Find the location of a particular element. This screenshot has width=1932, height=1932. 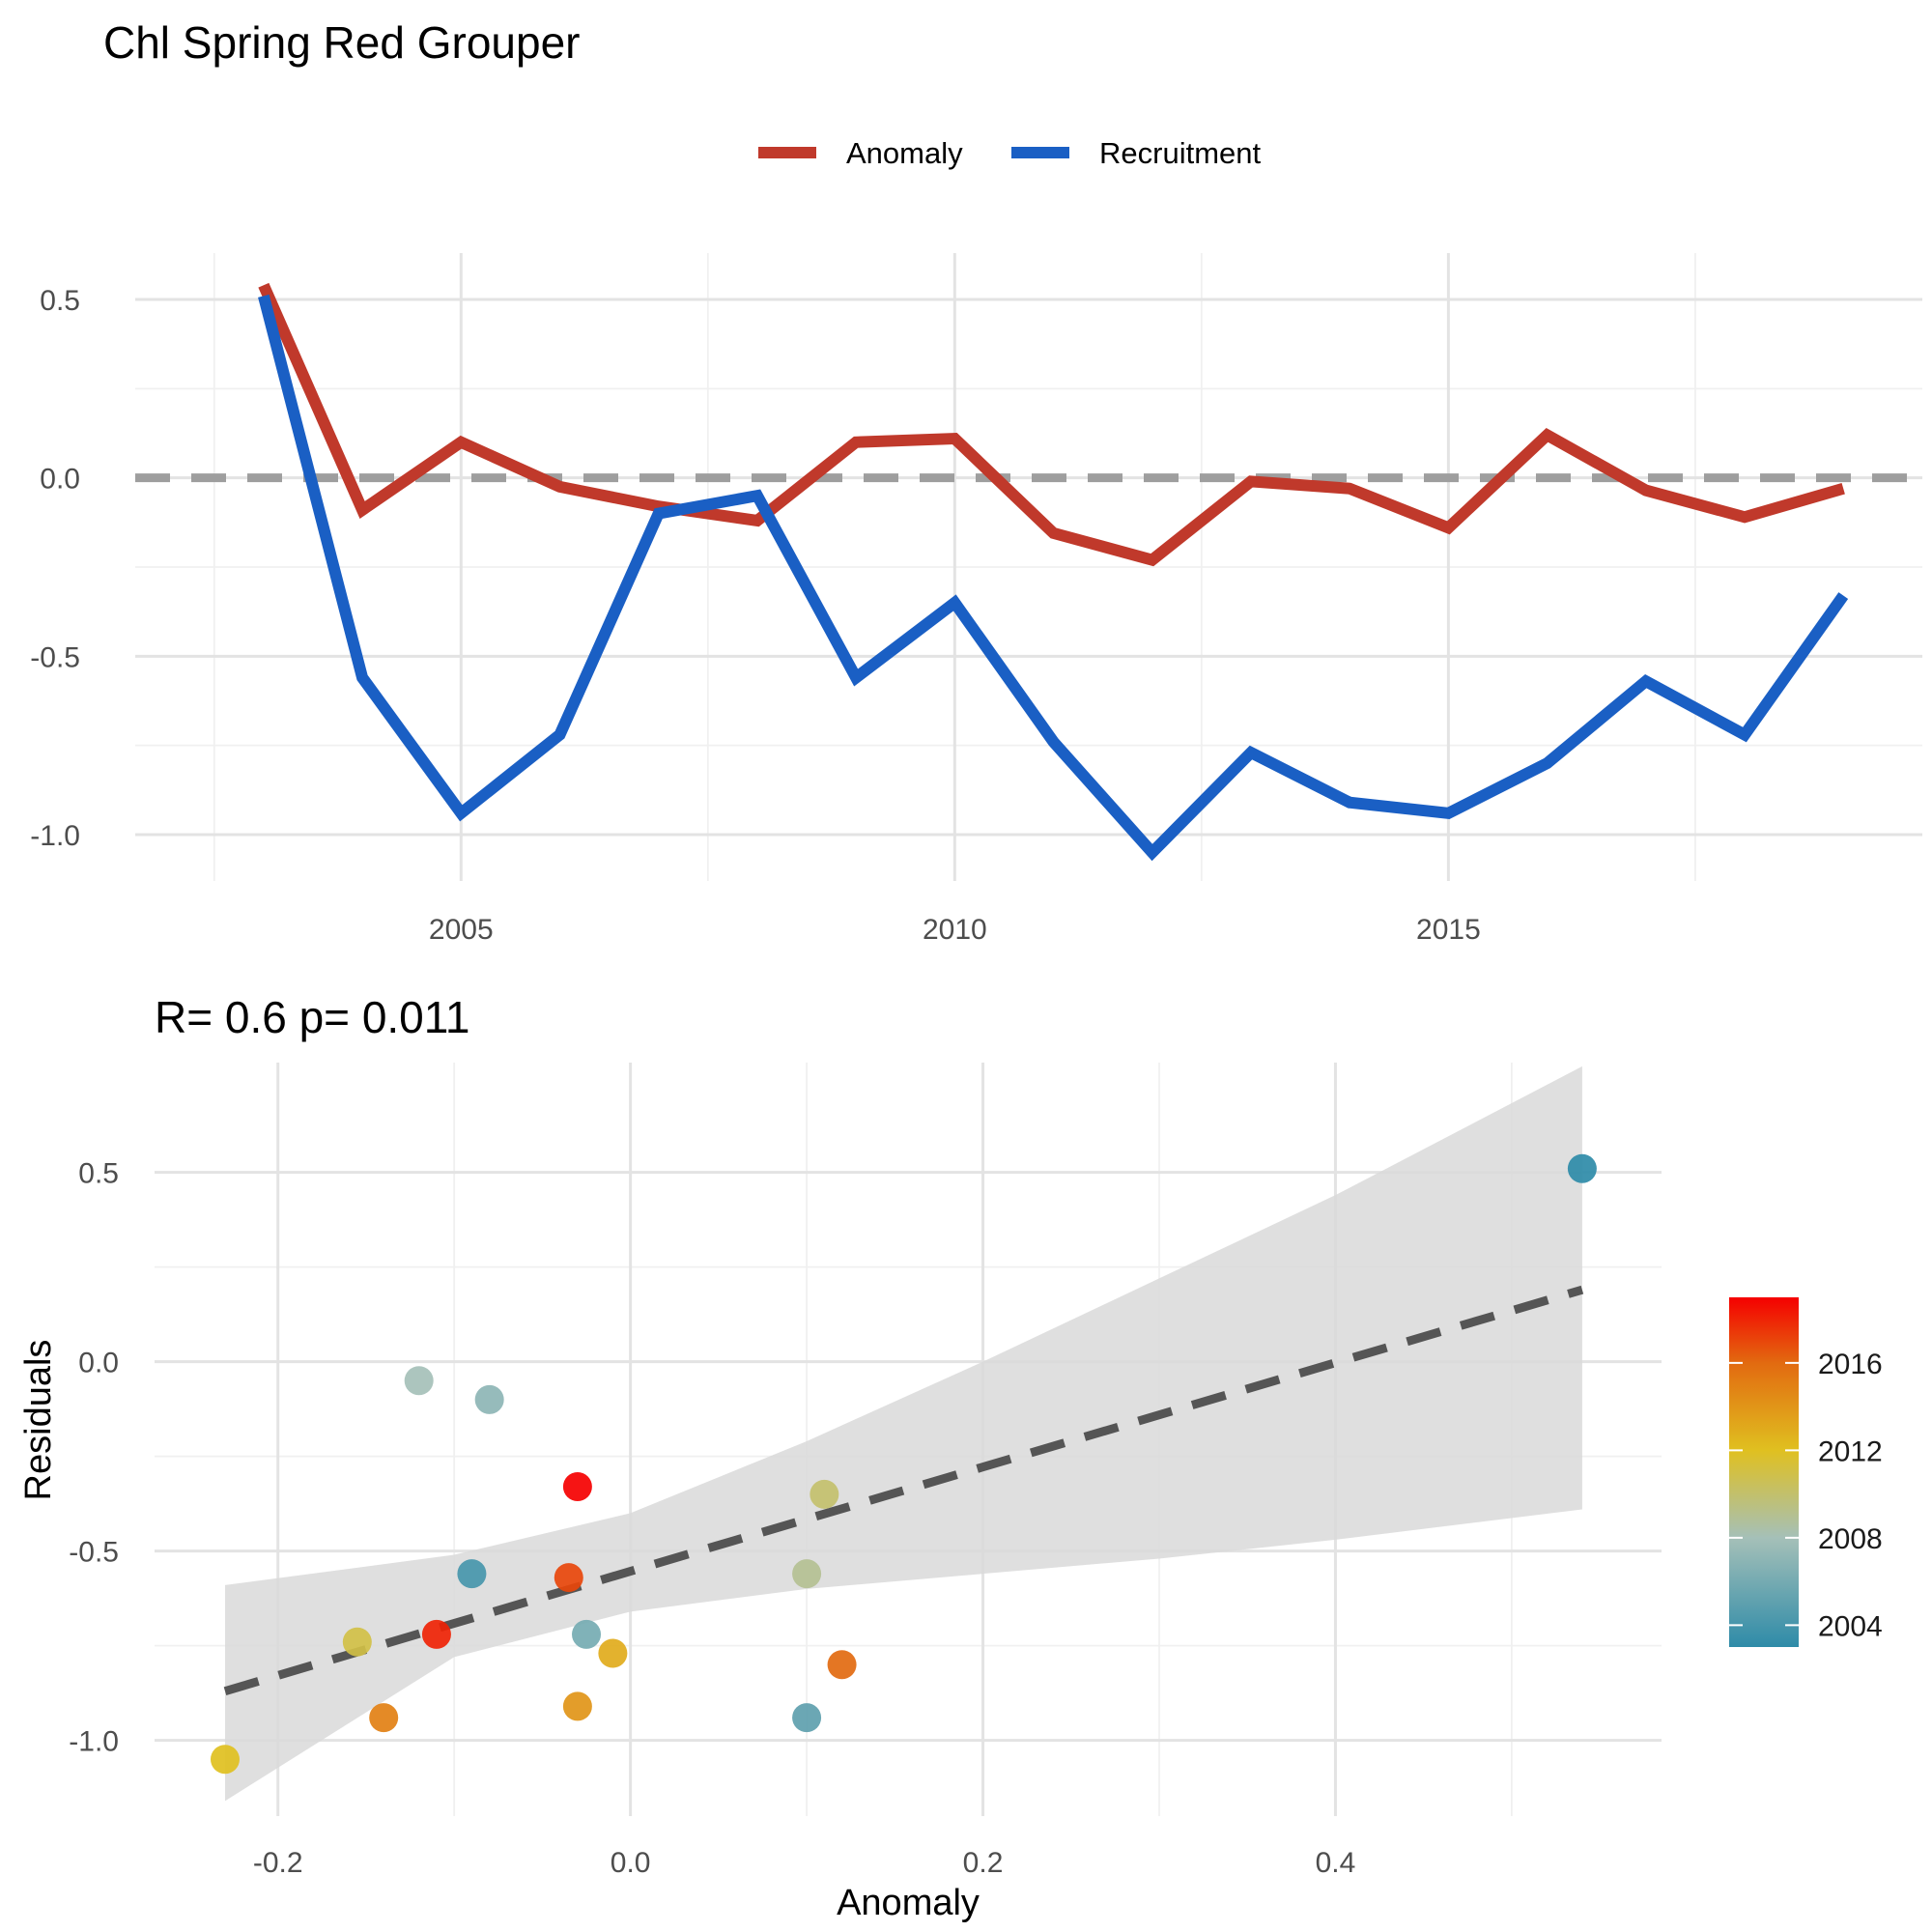

scatter-point-2013 is located at coordinates (613, 1653).